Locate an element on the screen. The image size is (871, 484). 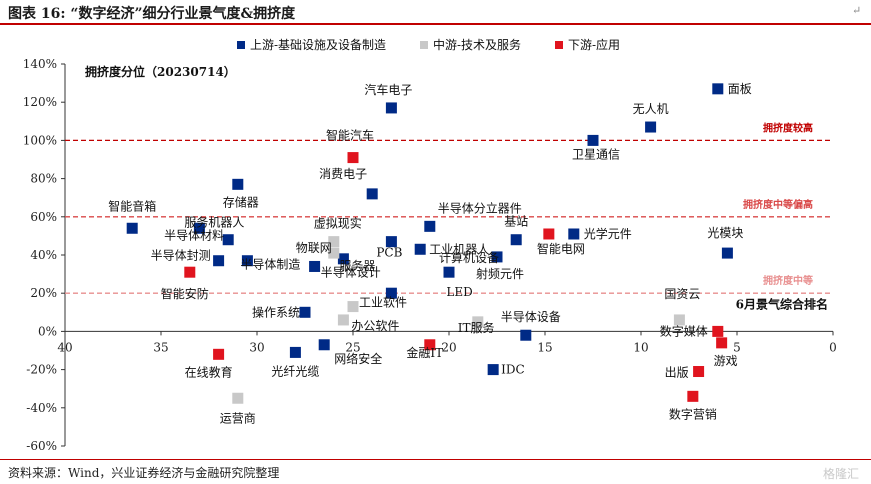
point-label: 基站 is located at coordinates (516, 222).